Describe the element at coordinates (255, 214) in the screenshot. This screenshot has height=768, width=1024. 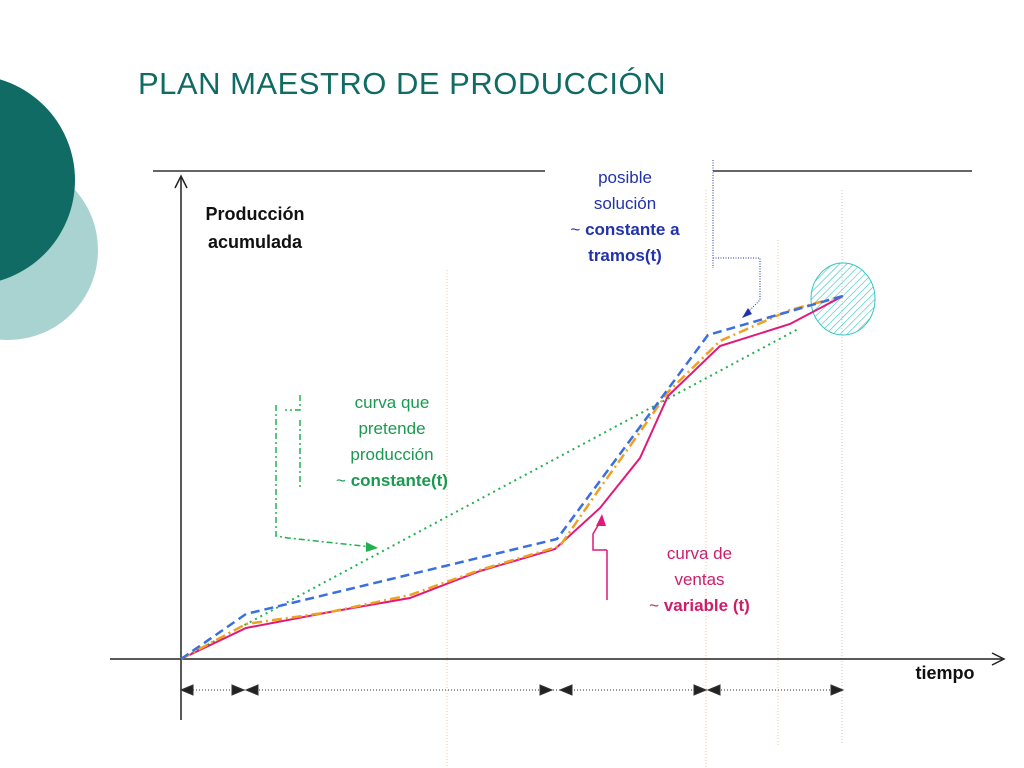
I see `y-axis-label-line1: Producción` at that location.